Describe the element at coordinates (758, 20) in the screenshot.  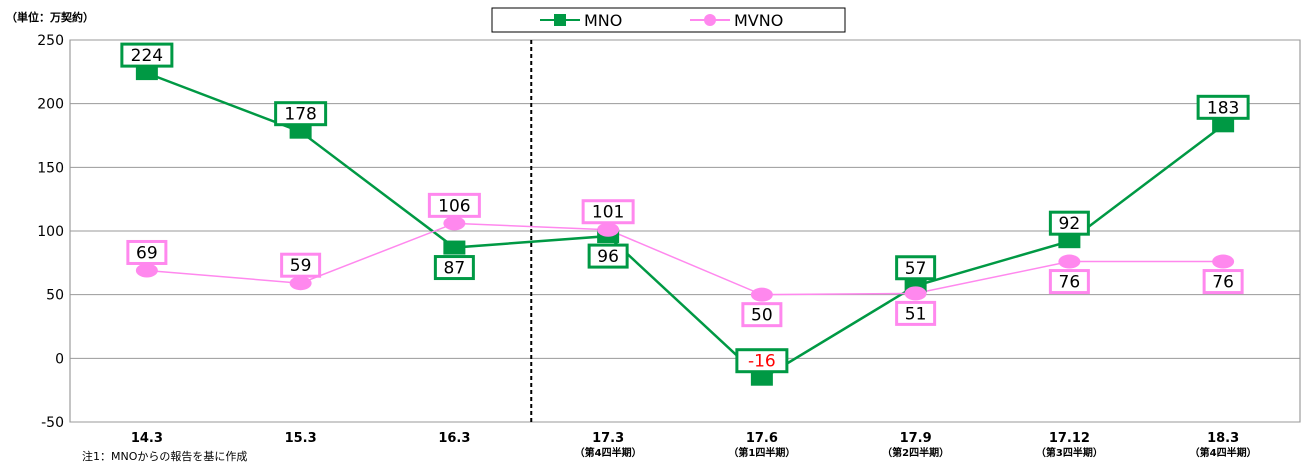
I see `legend-label: MVNO` at that location.